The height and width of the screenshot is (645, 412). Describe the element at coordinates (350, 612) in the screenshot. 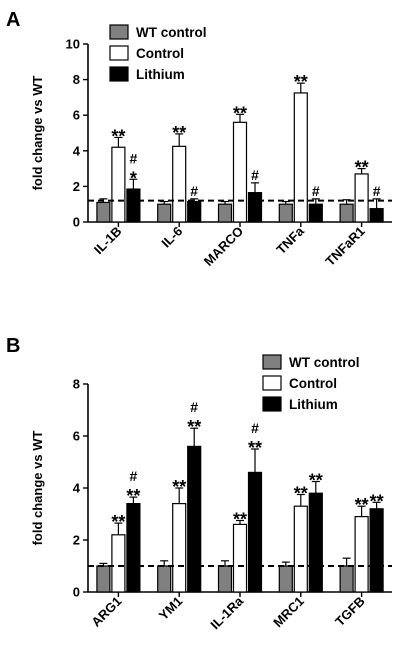

I see `x-tick-label: TGFB` at that location.